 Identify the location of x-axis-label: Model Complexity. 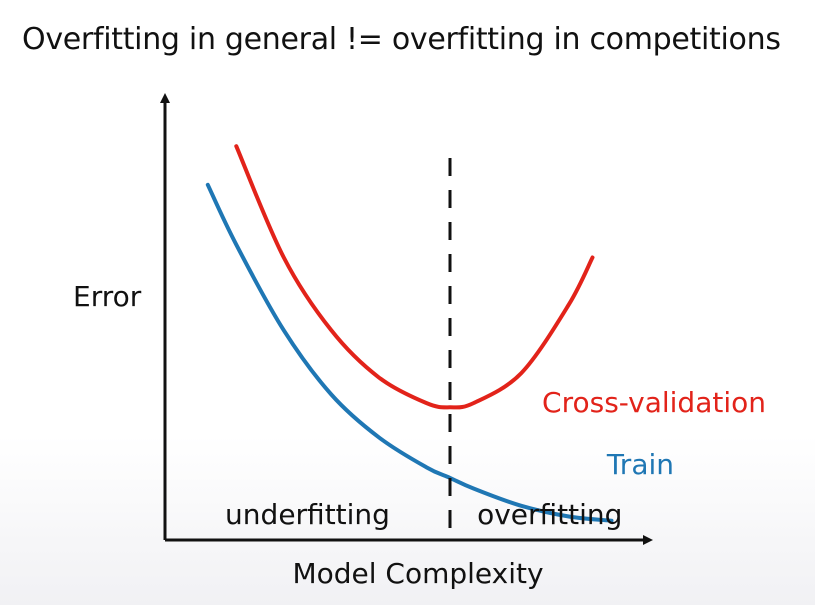
(417, 573).